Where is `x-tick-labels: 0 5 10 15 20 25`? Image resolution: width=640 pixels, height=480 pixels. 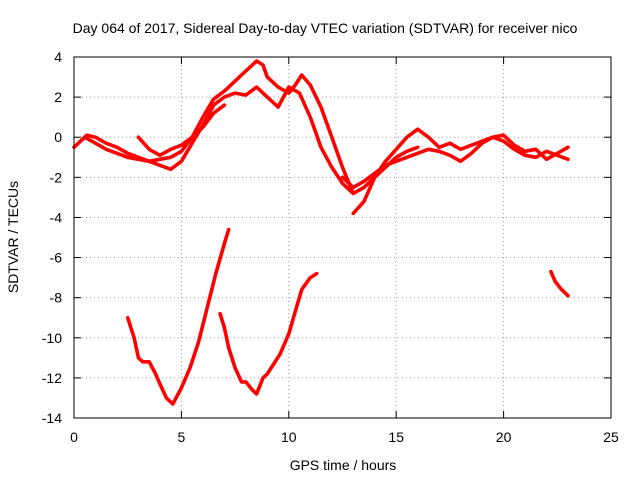 x-tick-labels: 0 5 10 15 20 25 is located at coordinates (344, 437).